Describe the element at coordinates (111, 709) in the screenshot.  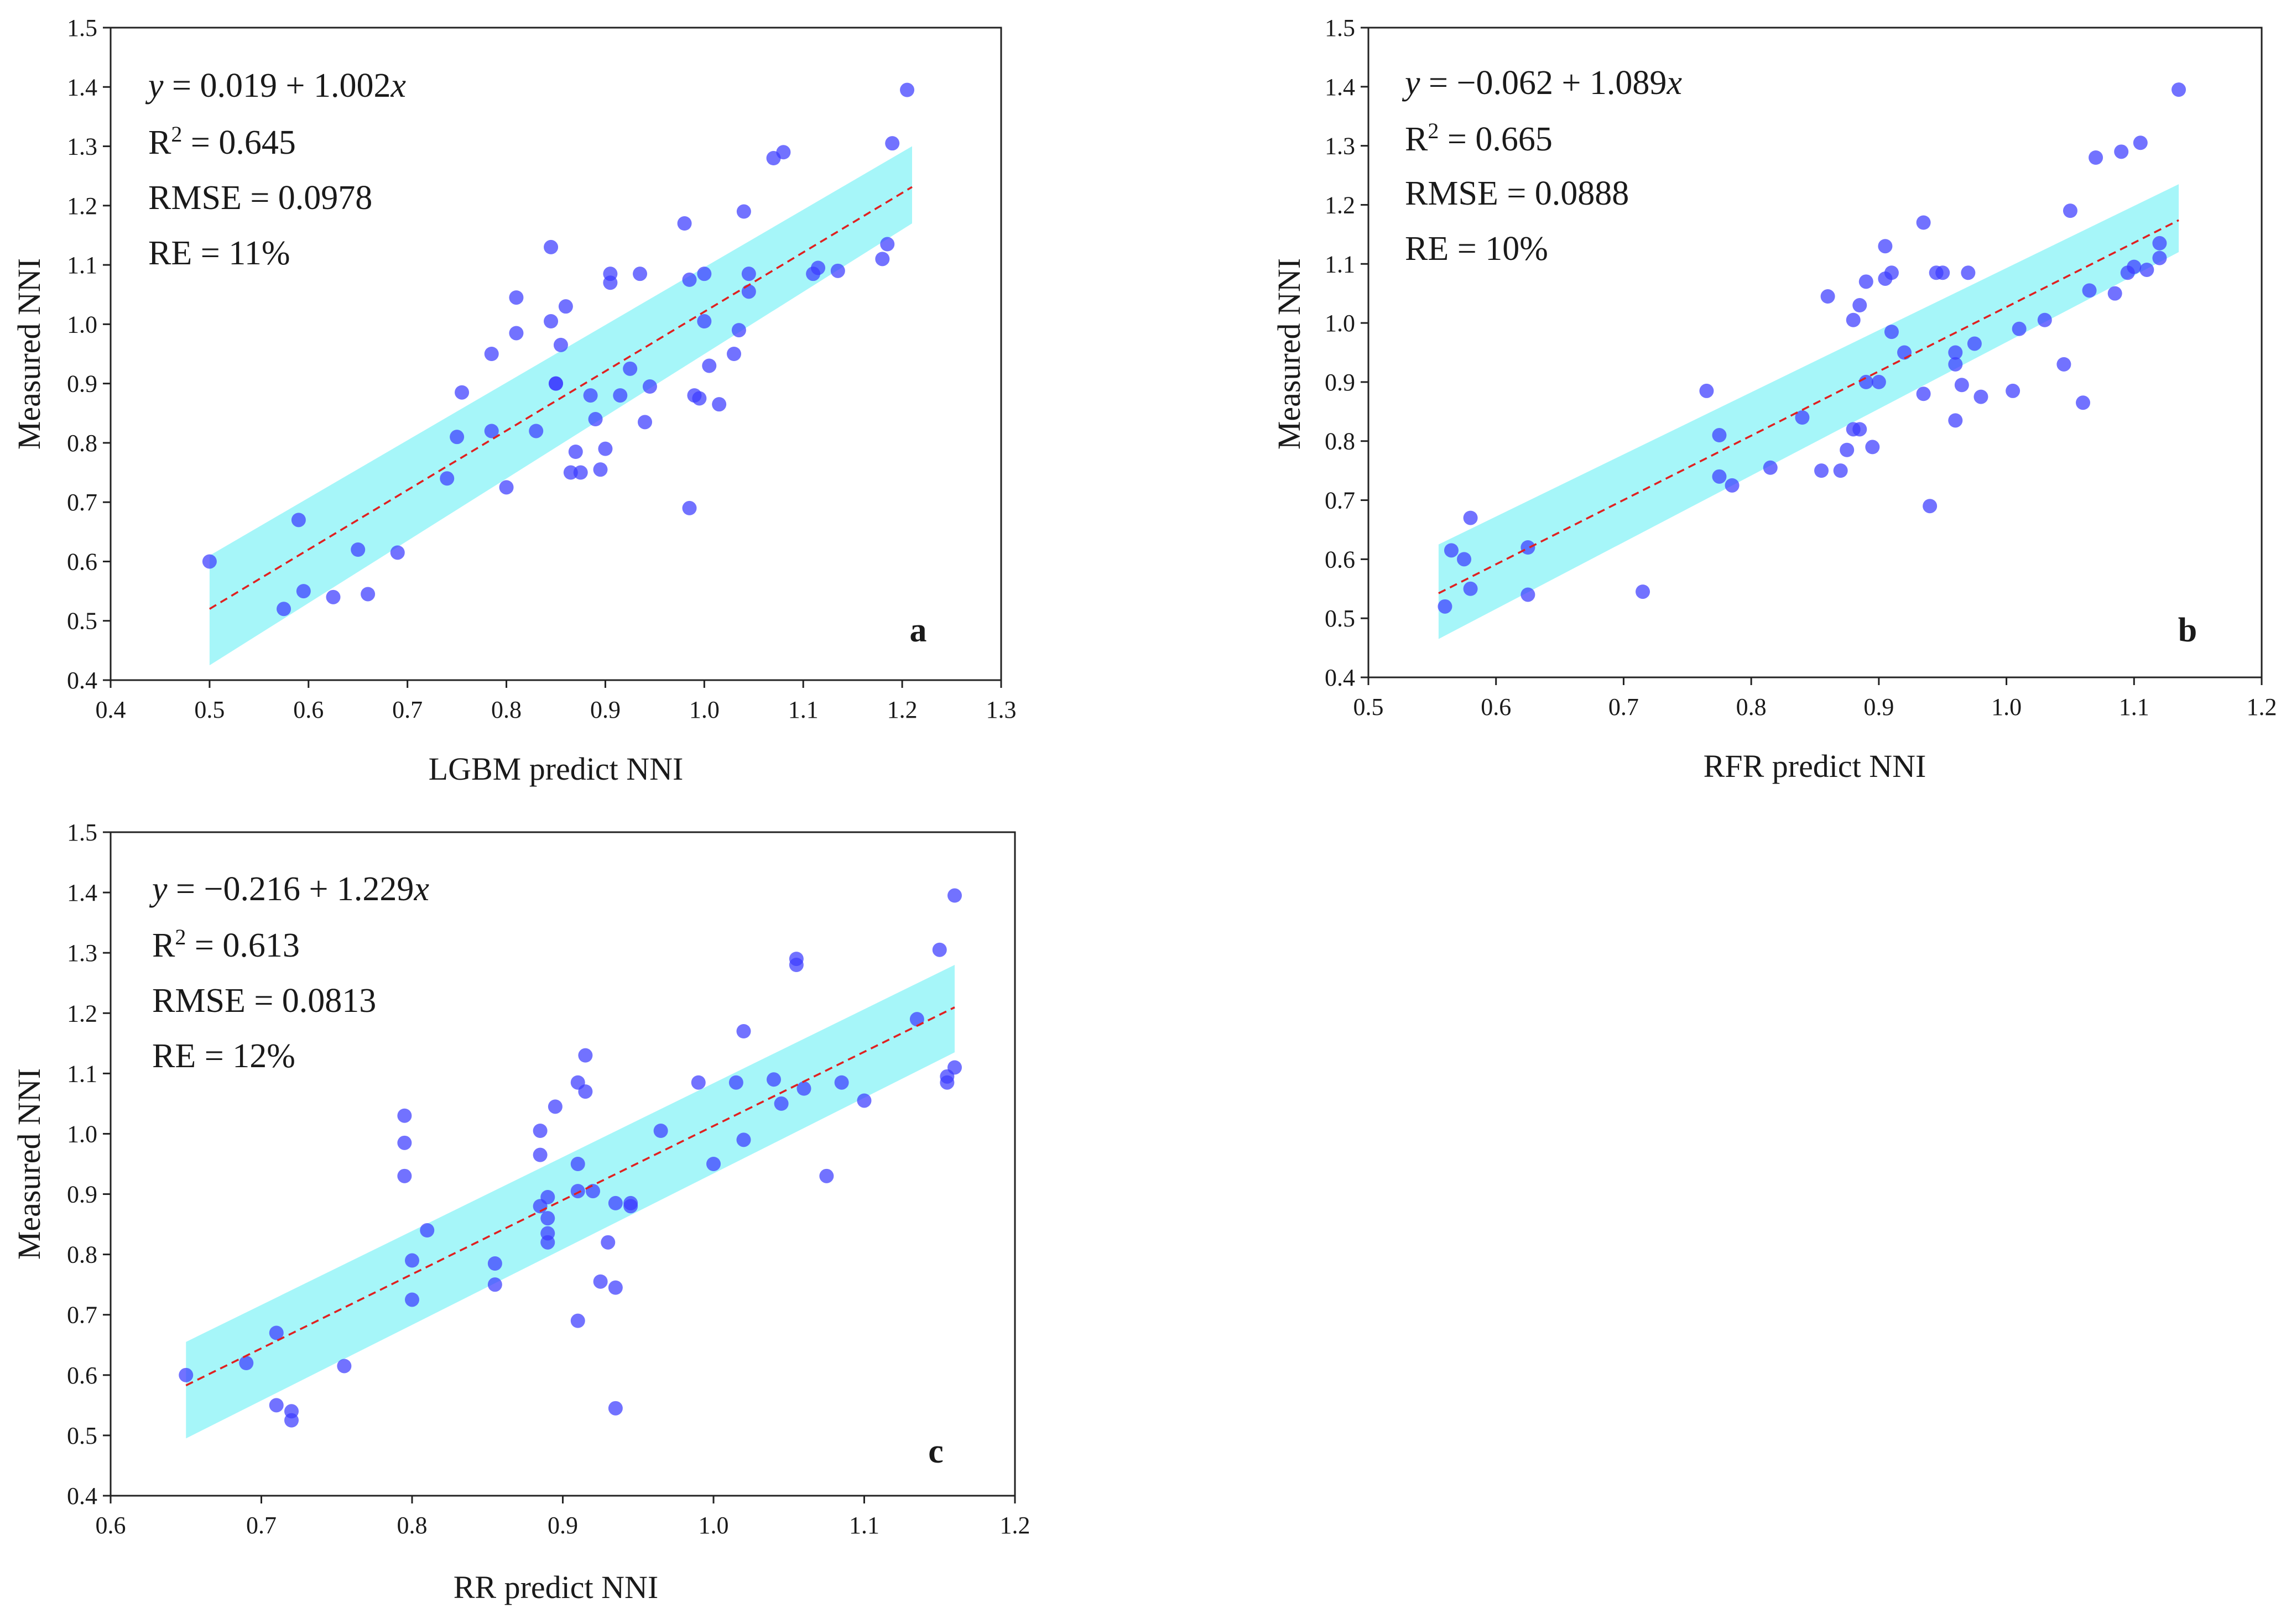
I see `x-tick-label: 0.4` at that location.